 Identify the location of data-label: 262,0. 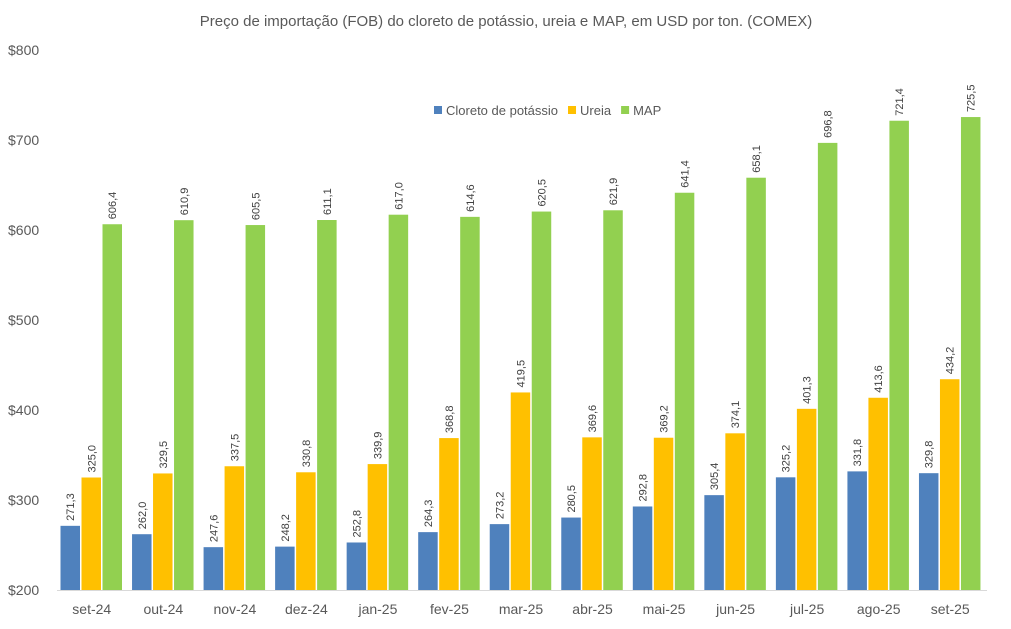
(143, 516).